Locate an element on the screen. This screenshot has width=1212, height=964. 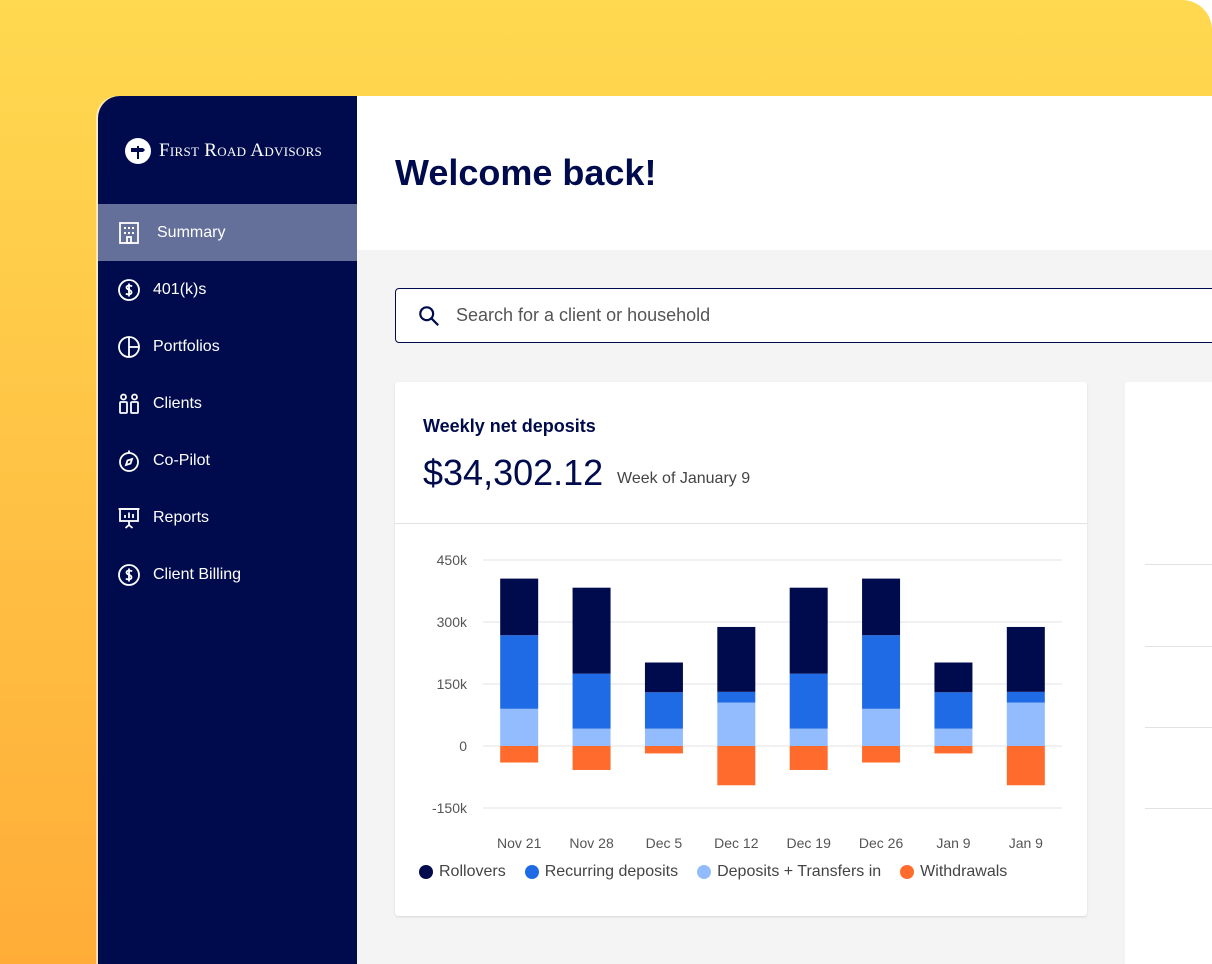
brand-logo: First Road Advisors is located at coordinates (223, 151).